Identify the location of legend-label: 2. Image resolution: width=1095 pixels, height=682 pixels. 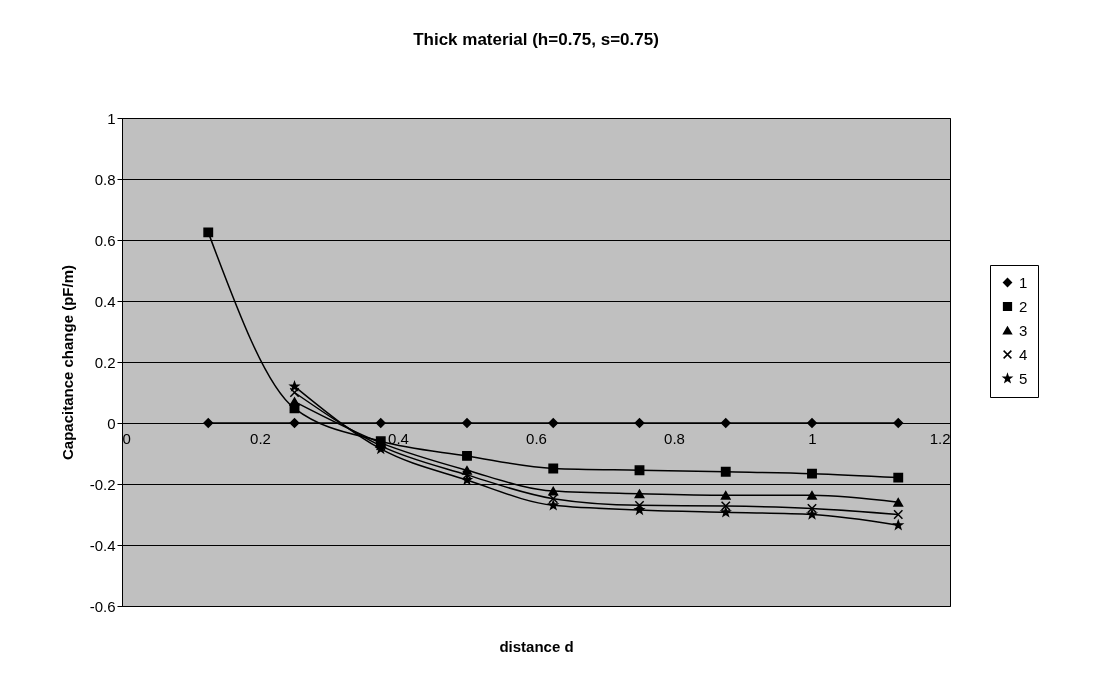
(1023, 306).